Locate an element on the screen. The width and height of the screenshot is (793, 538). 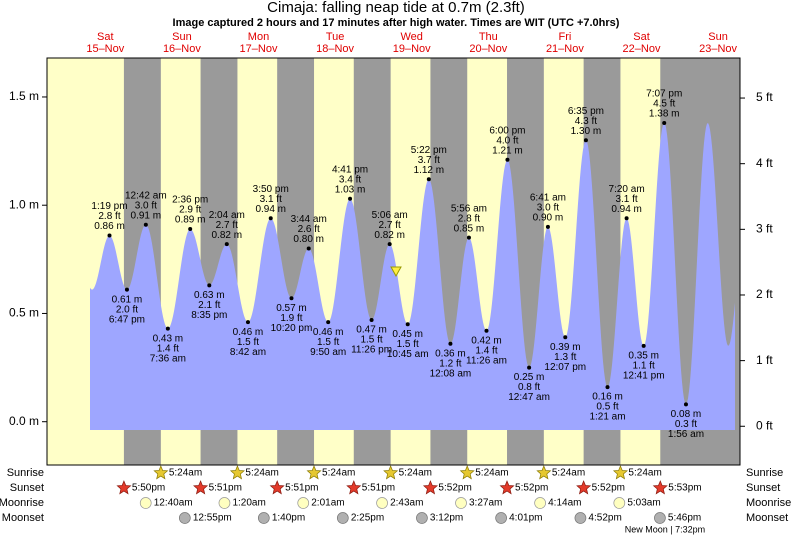
tide-ft: 3.0 ft is located at coordinates (146, 205).